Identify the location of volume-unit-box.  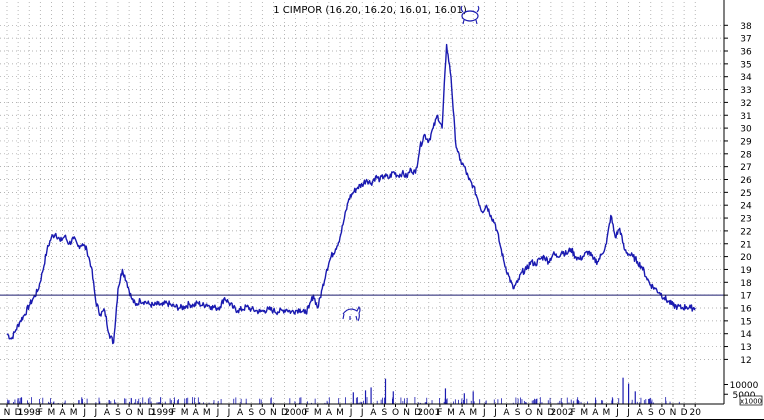
(751, 400).